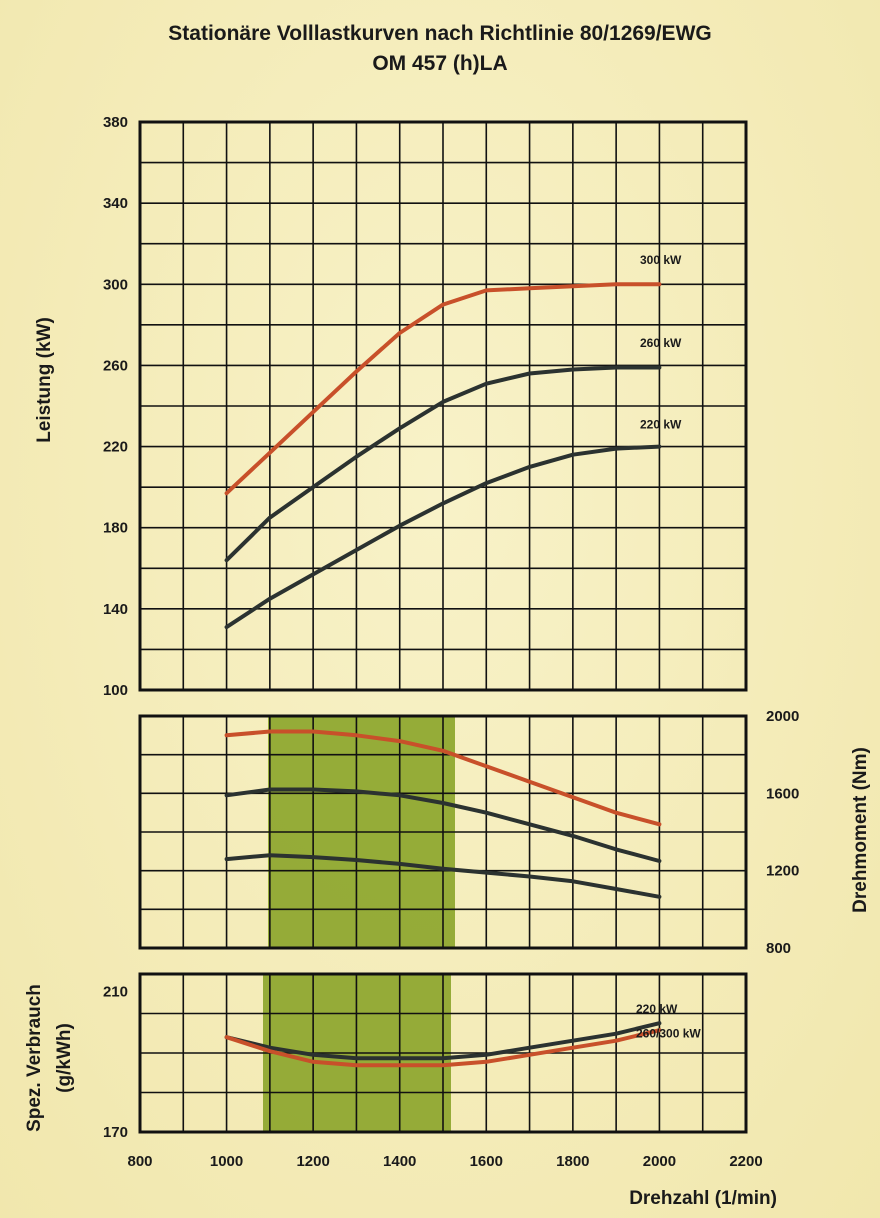 This screenshot has width=880, height=1218. I want to click on series-label: 260 kW, so click(661, 343).